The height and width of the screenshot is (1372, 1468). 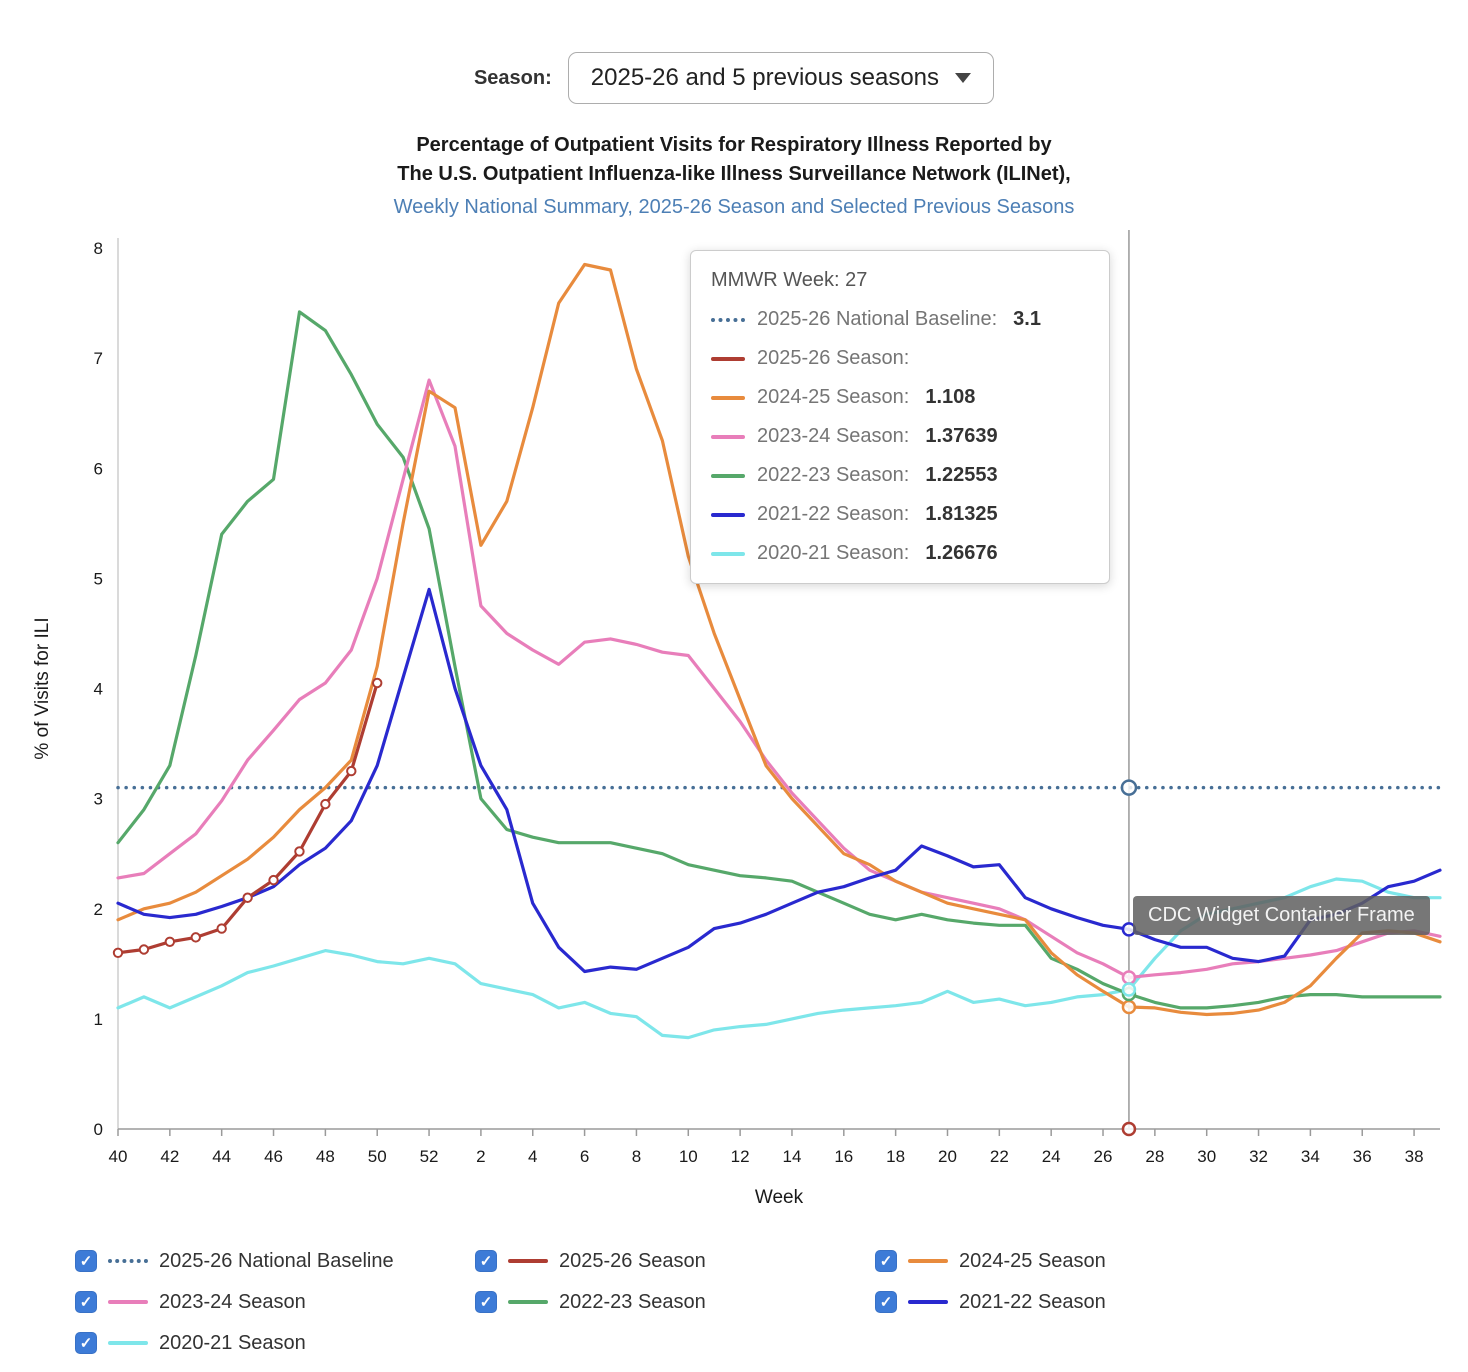 I want to click on legend-label: 2023-24 Season, so click(x=232, y=1301).